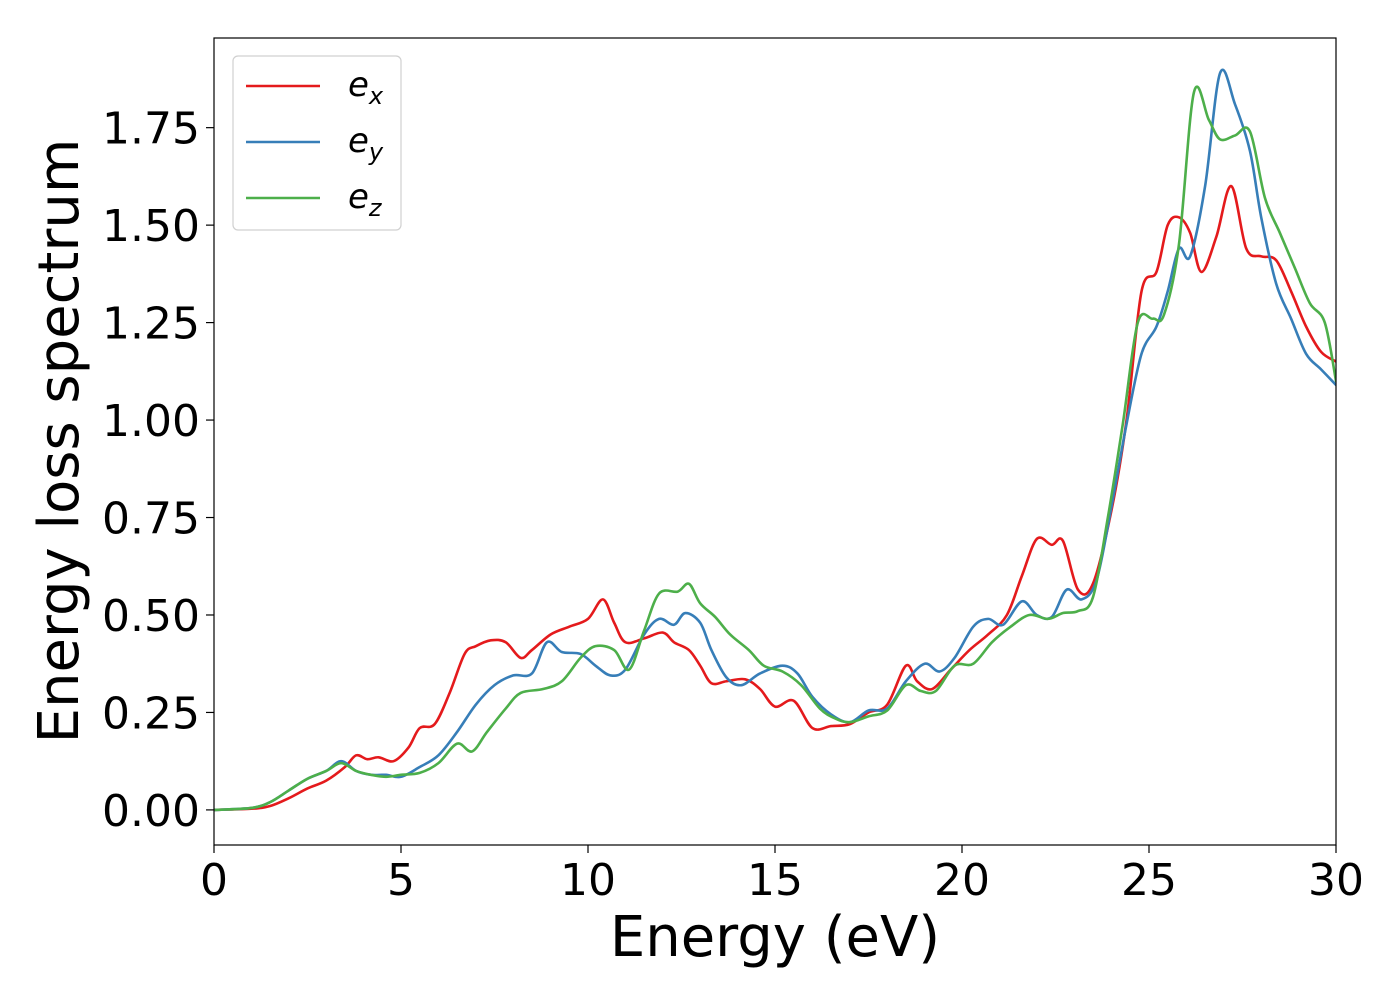 The image size is (1400, 1000). I want to click on y-tick-label: 1.25, so click(151, 324).